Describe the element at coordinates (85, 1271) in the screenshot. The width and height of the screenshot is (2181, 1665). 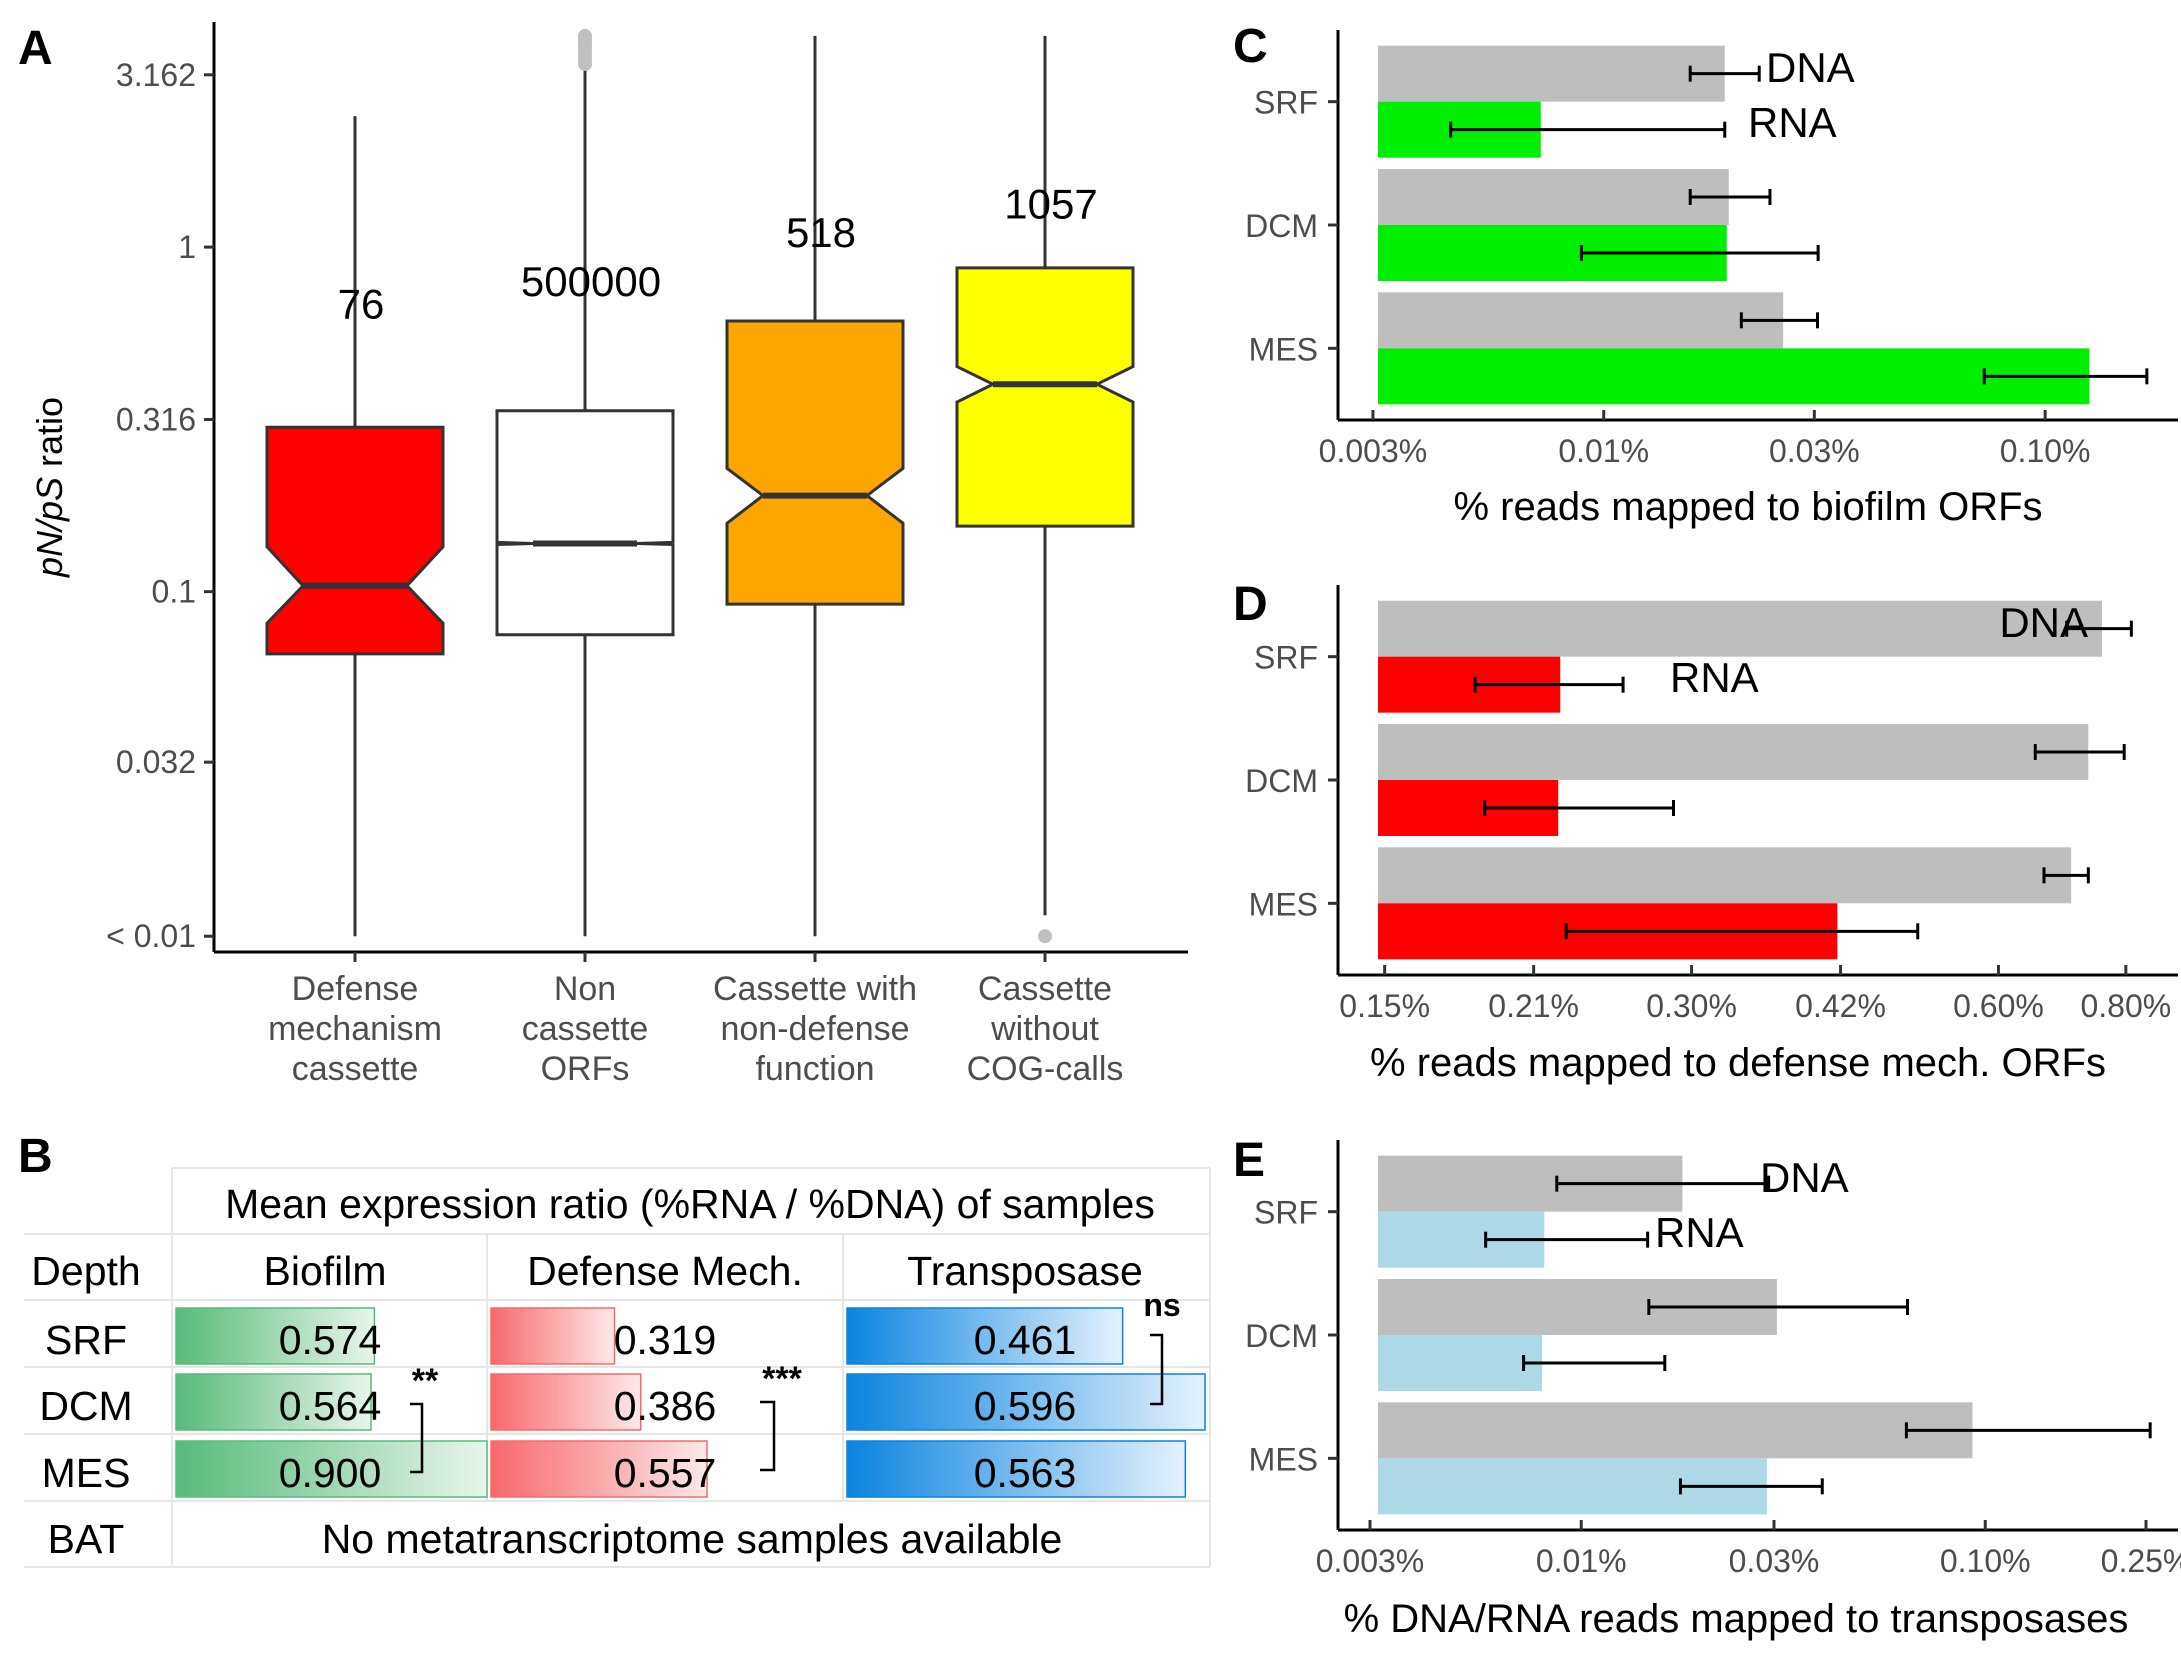
I see `table-header-depth: Depth` at that location.